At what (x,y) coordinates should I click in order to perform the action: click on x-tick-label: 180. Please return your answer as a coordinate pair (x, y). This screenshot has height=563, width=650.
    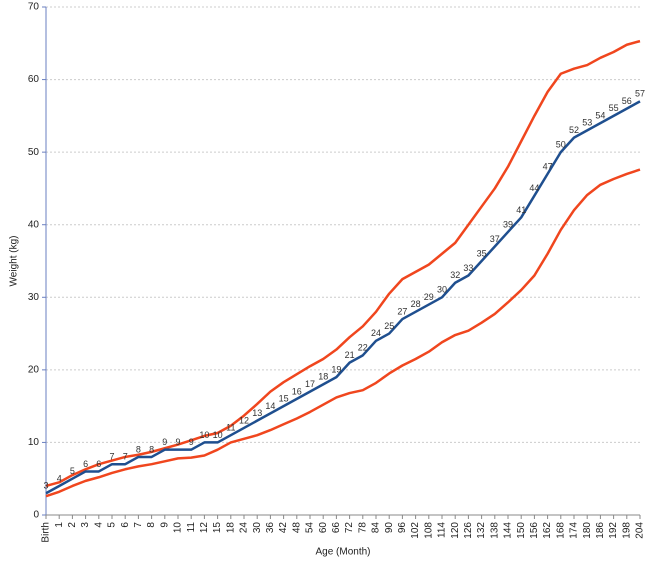
    Looking at the image, I should click on (587, 530).